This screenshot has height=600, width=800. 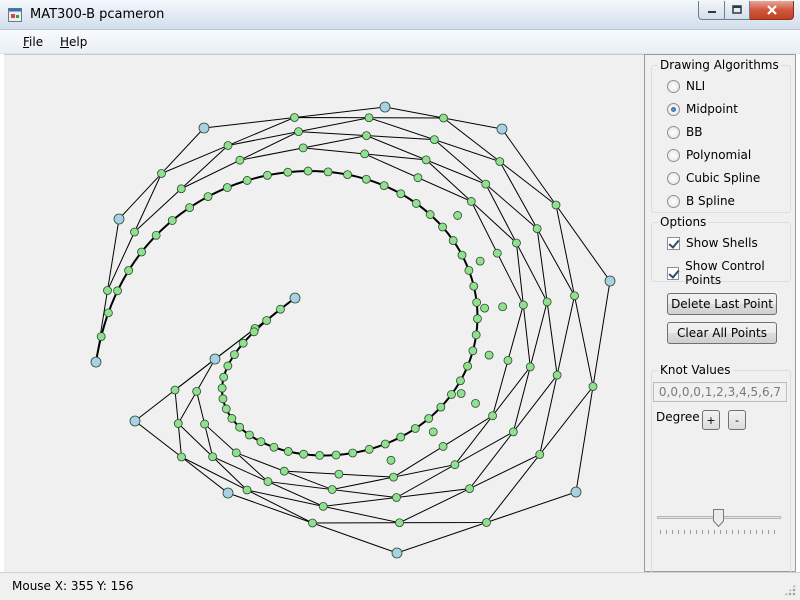 I want to click on degree-label: Degree, so click(x=678, y=417).